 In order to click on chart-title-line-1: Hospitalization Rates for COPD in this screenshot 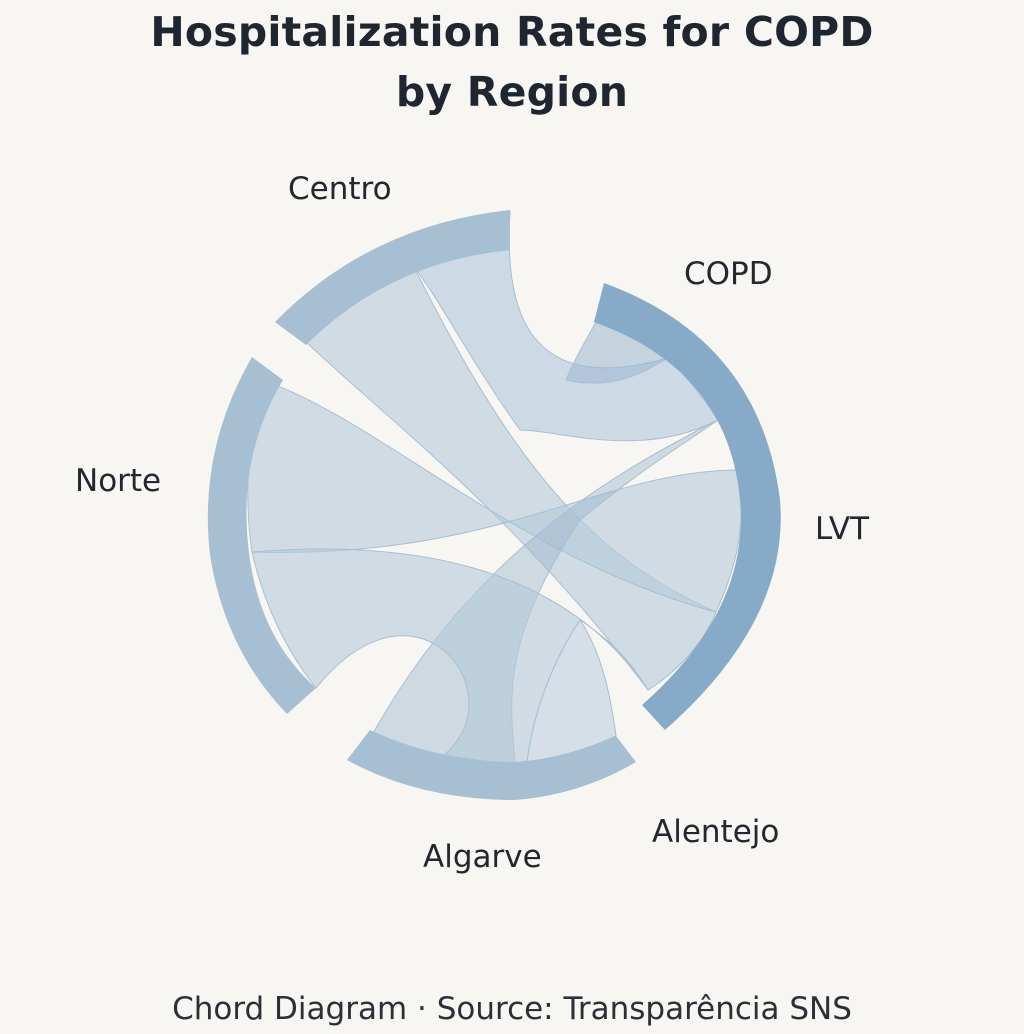, I will do `click(512, 32)`.